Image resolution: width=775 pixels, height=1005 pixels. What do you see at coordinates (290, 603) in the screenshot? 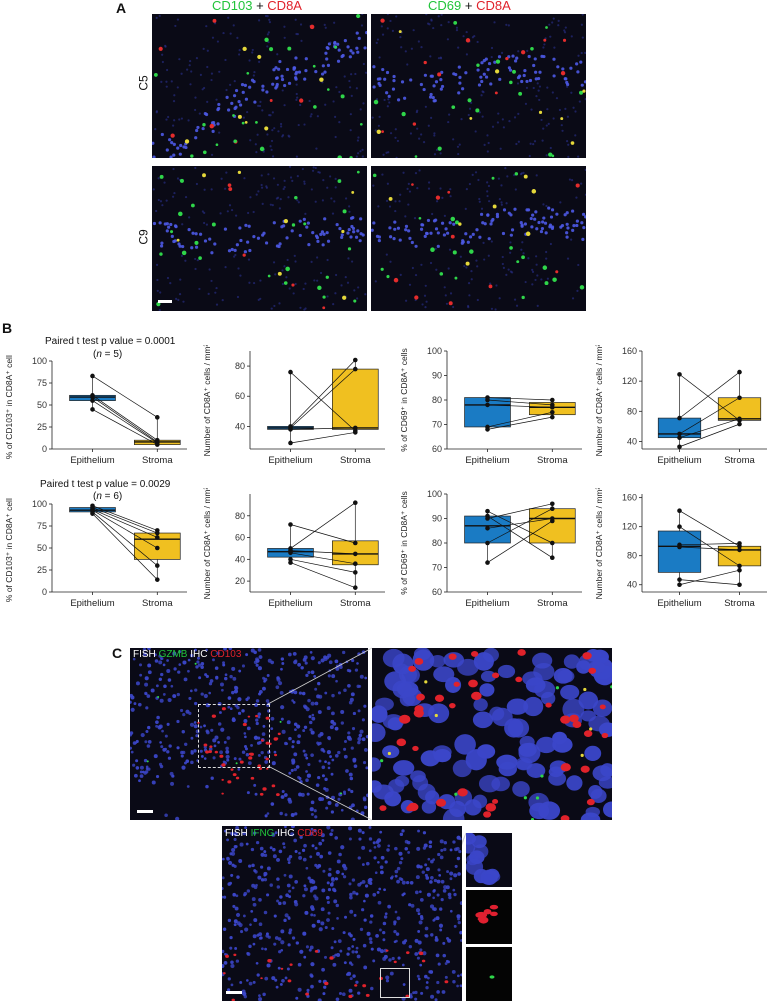
I see `x-tick-label: Epithelium` at bounding box center [290, 603].